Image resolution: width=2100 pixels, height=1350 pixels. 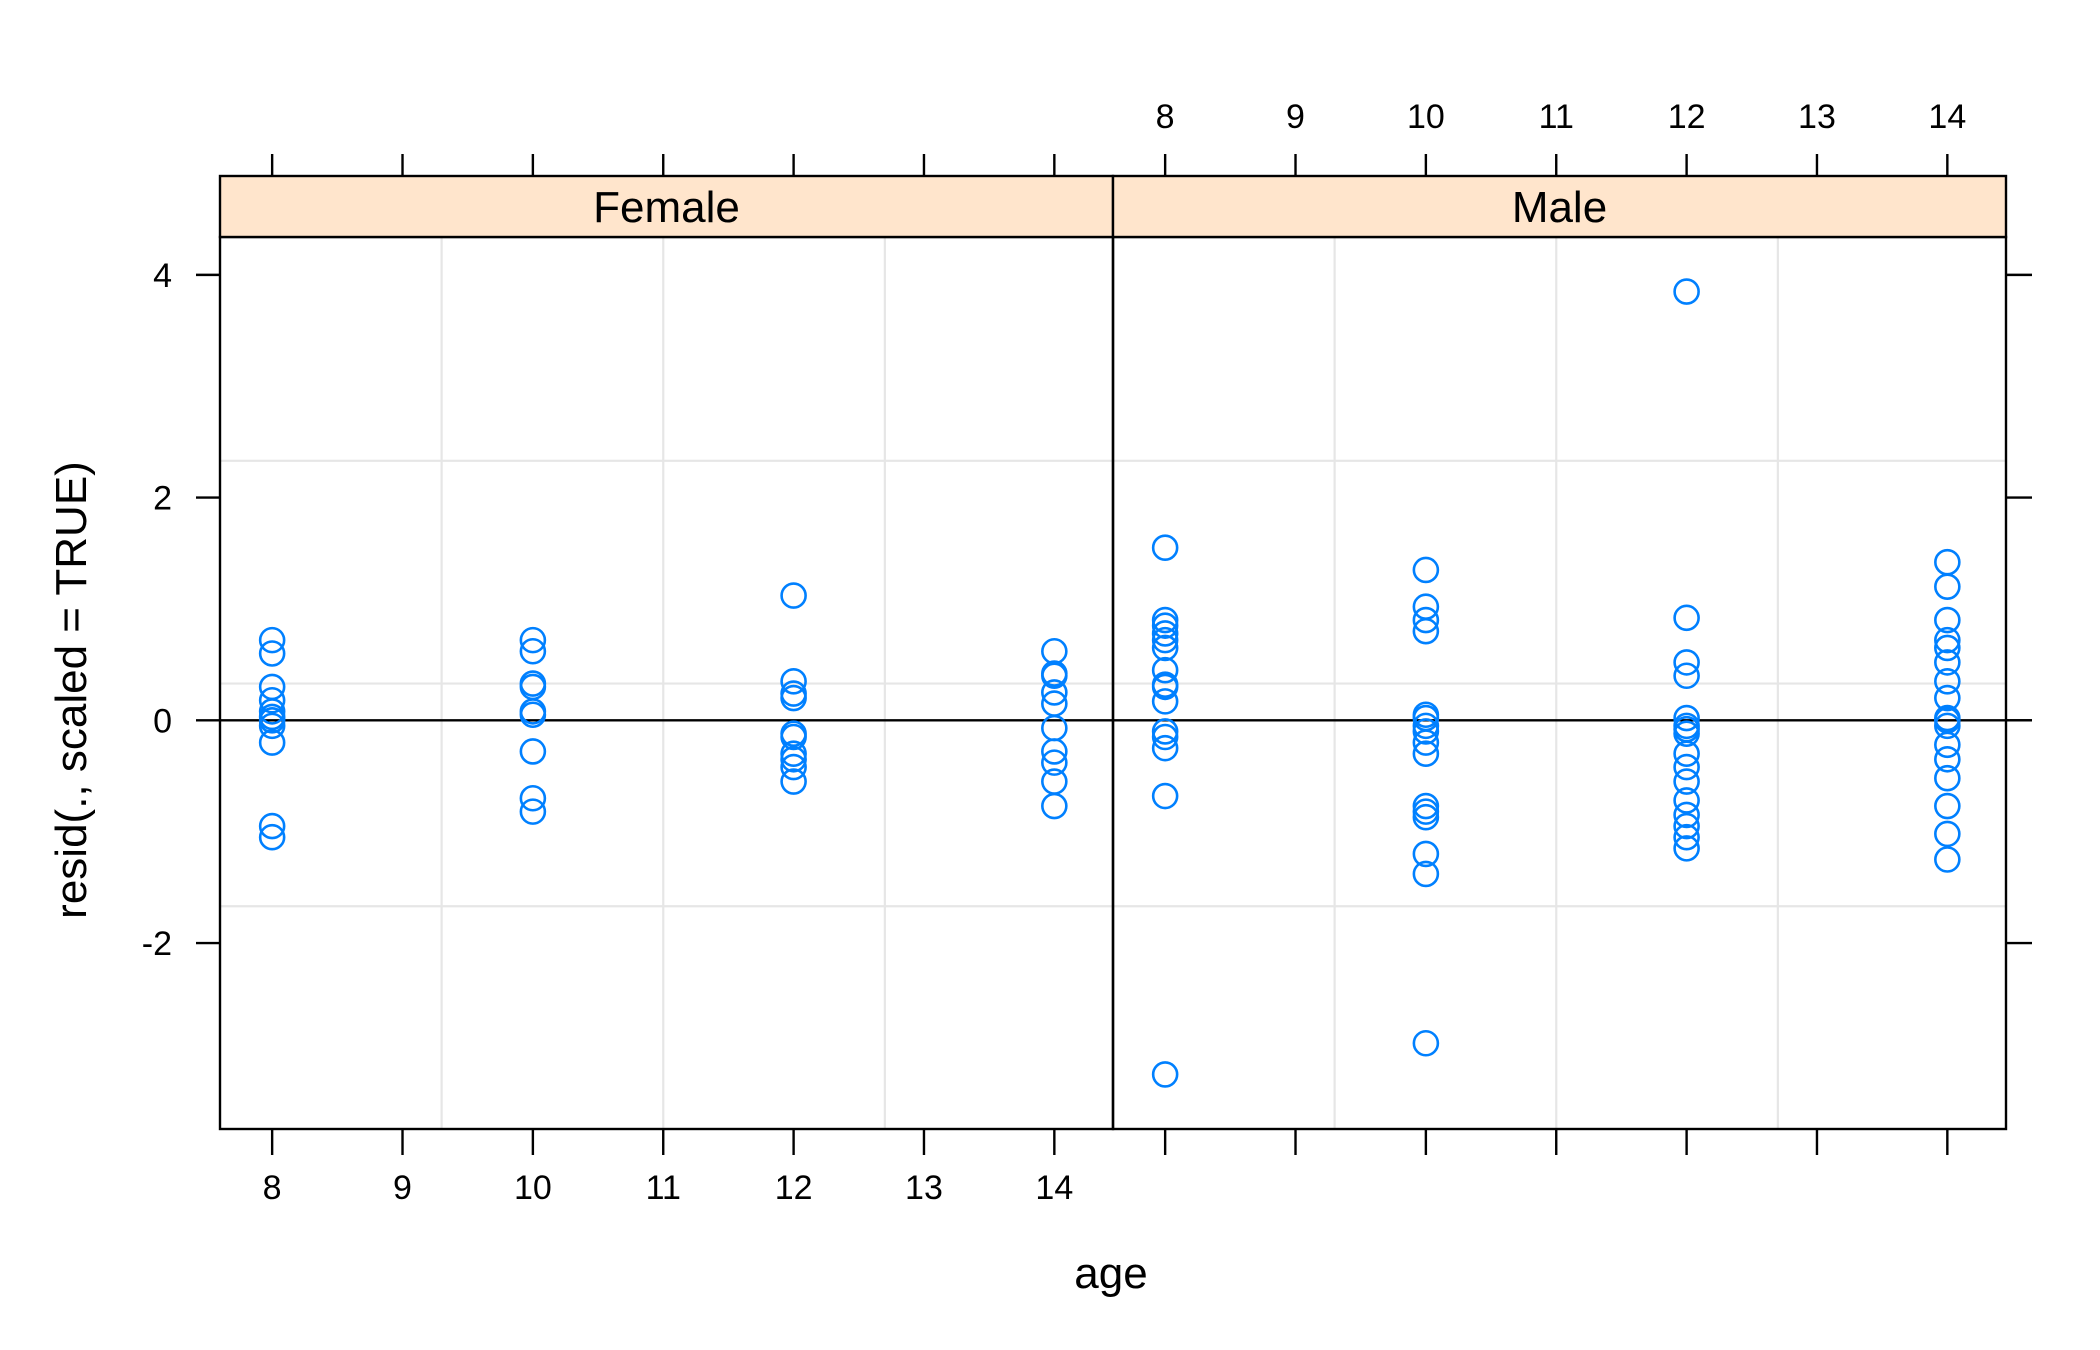 I want to click on y-tick-label-0: 0, so click(x=162, y=721).